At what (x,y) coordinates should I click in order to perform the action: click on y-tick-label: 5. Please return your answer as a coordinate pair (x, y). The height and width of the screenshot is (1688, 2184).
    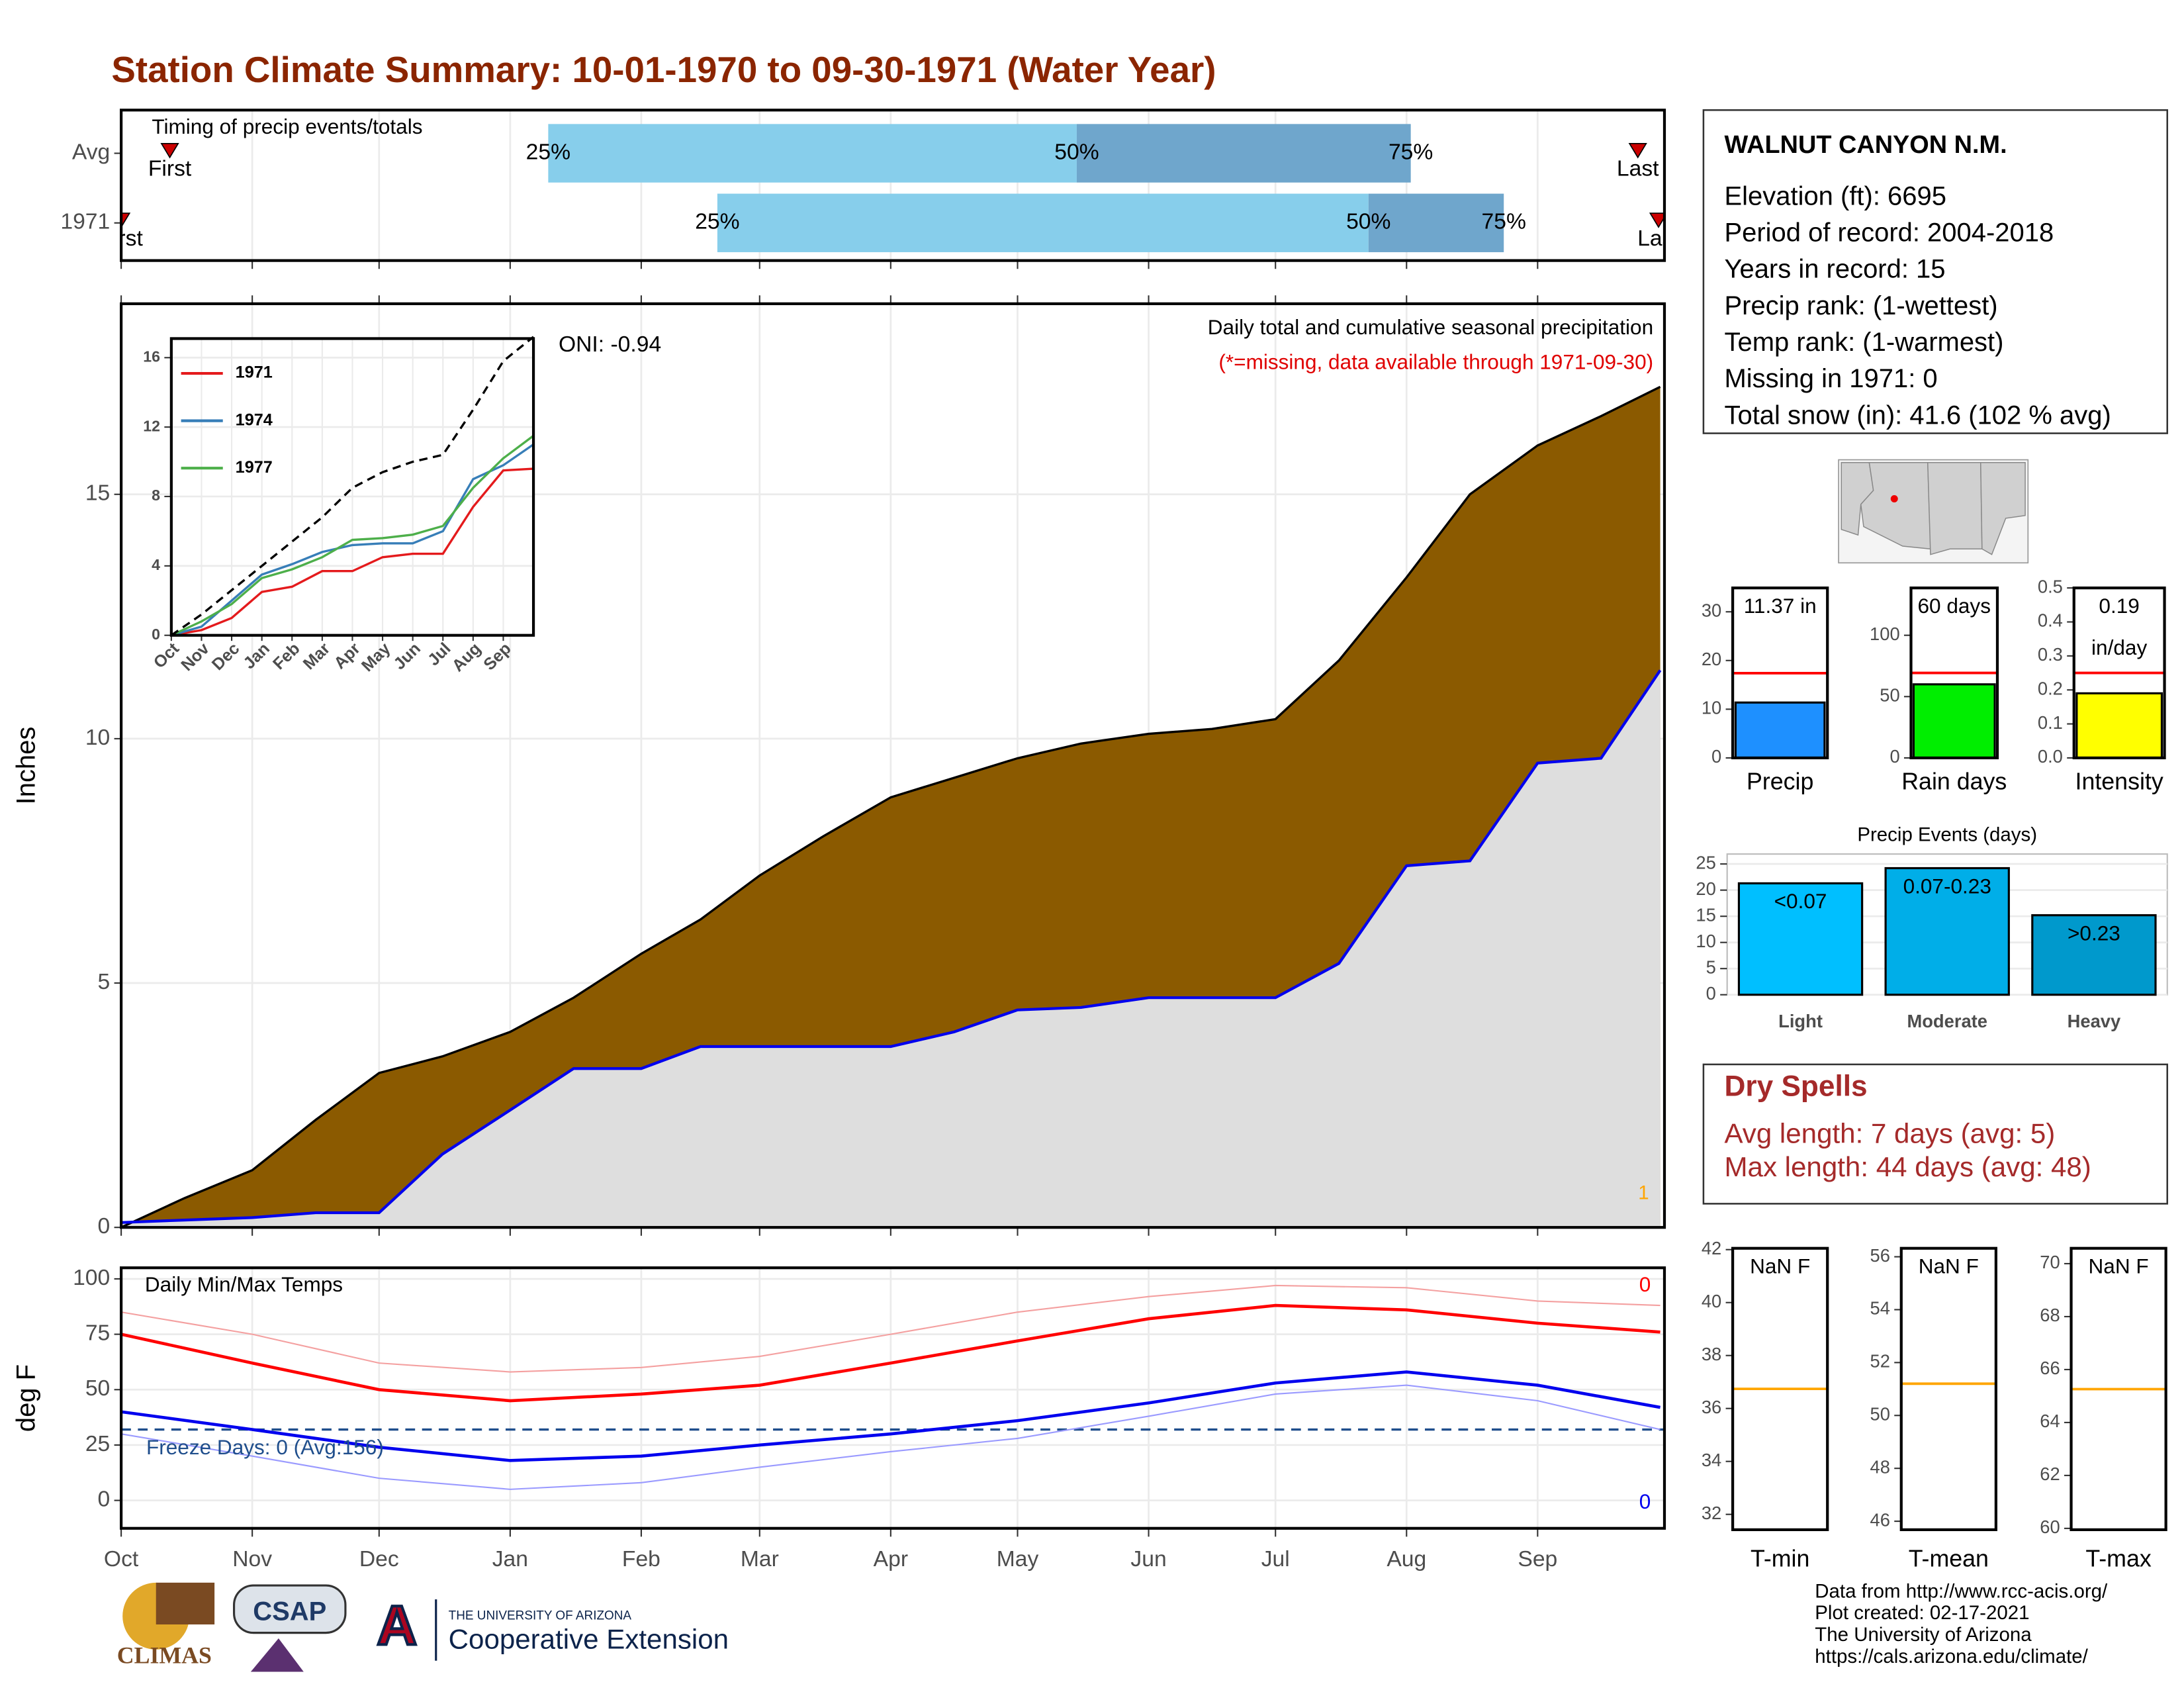
    Looking at the image, I should click on (105, 982).